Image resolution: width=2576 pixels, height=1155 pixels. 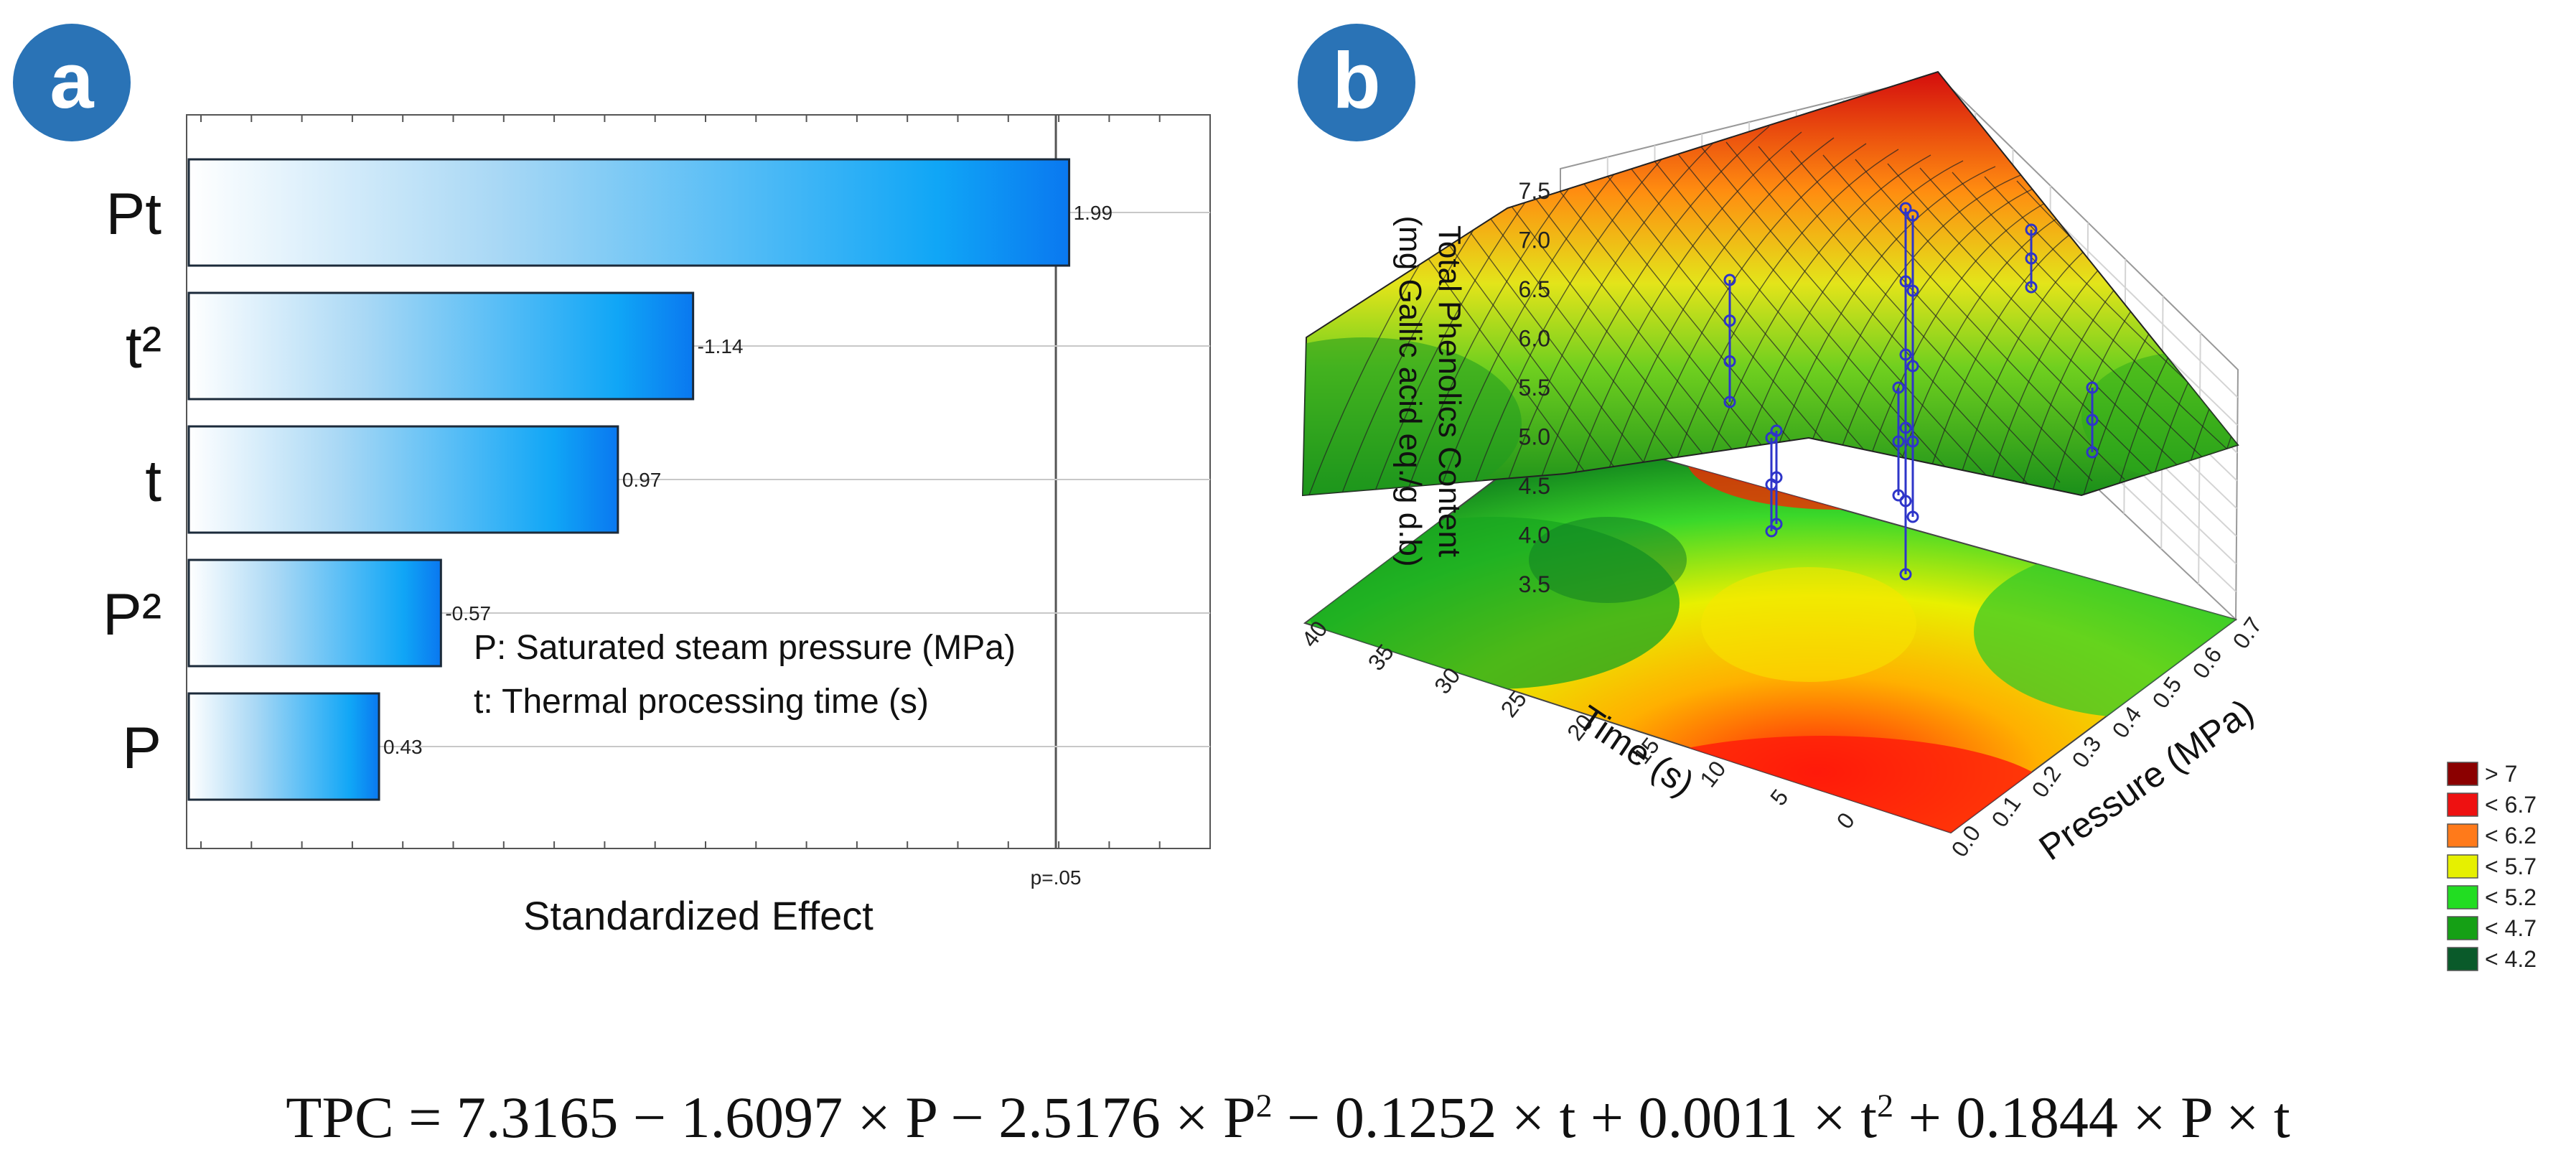 What do you see at coordinates (1534, 535) in the screenshot?
I see `z-tick-label: 4.0` at bounding box center [1534, 535].